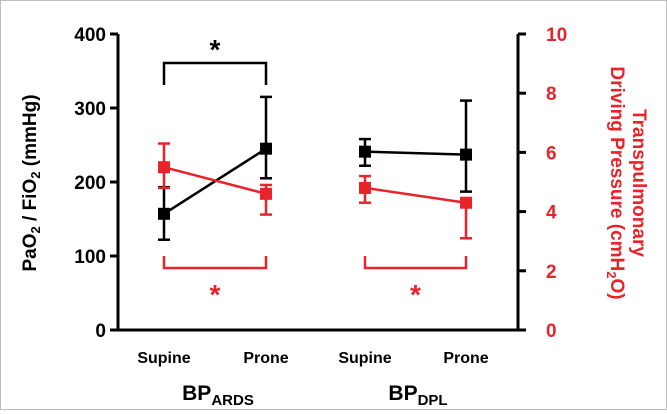 This screenshot has height=414, width=667. What do you see at coordinates (417, 395) in the screenshot?
I see `group-label-bp-dpl: BPDPL` at bounding box center [417, 395].